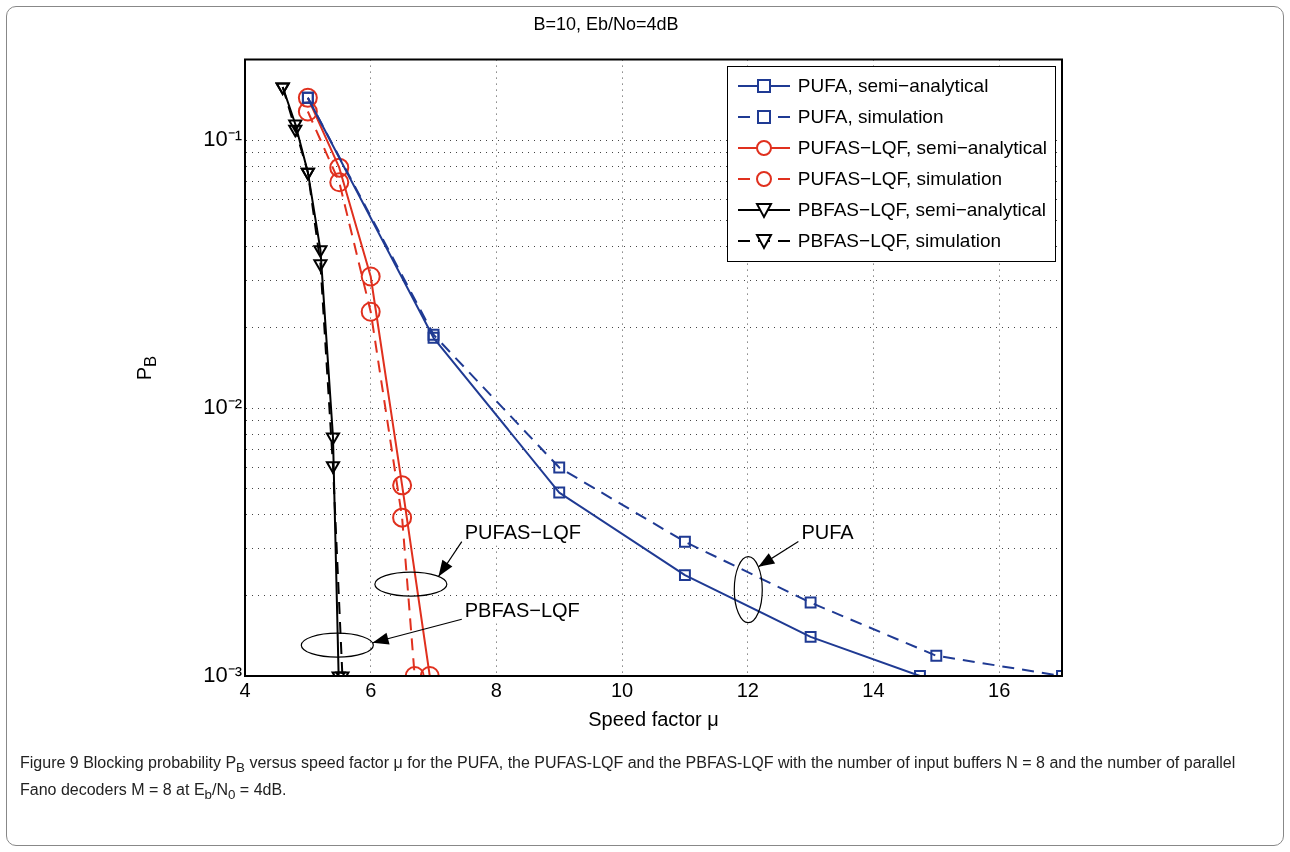 The height and width of the screenshot is (852, 1290). What do you see at coordinates (828, 532) in the screenshot?
I see `annotation: PUFA` at bounding box center [828, 532].